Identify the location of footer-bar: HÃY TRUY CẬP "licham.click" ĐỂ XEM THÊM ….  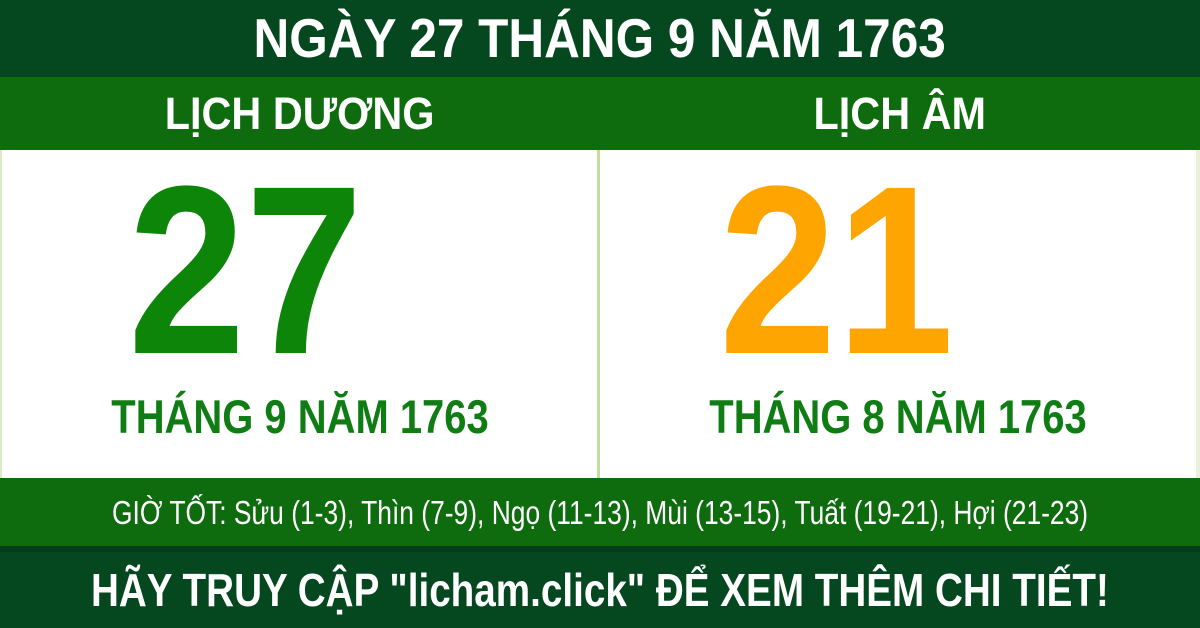
(600, 587).